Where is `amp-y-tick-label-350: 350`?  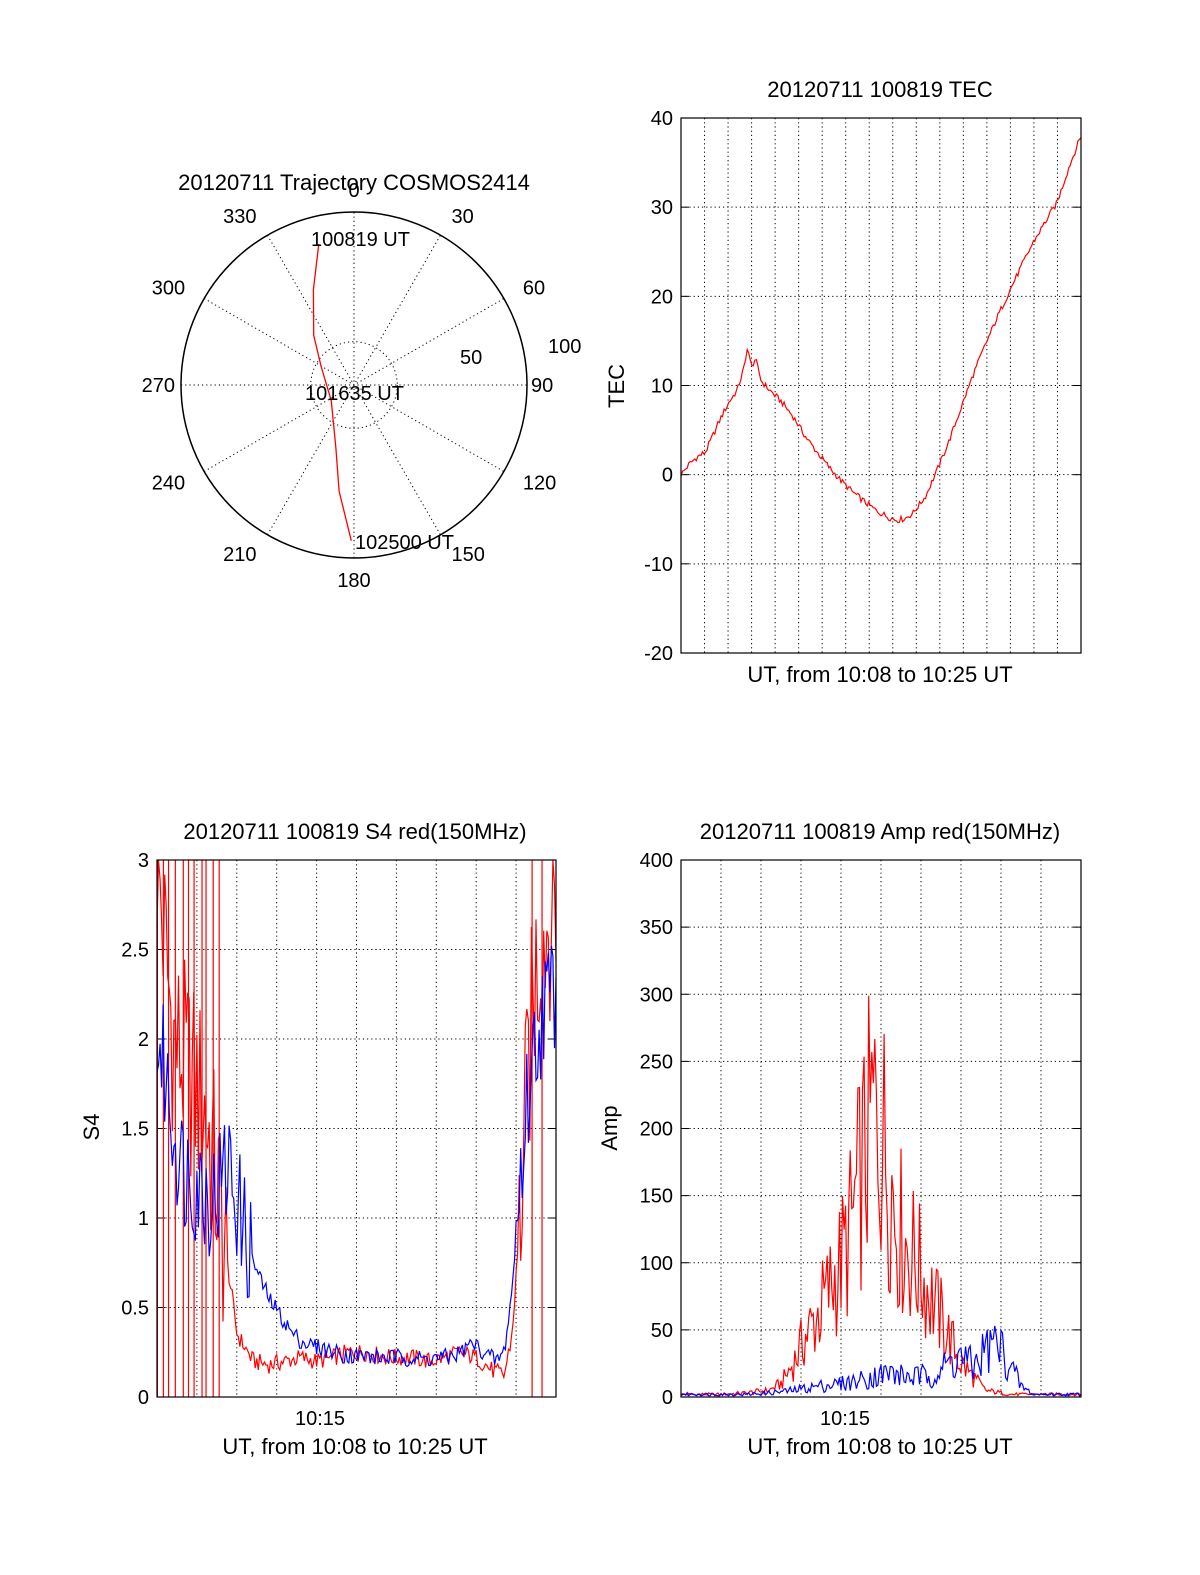
amp-y-tick-label-350: 350 is located at coordinates (656, 928).